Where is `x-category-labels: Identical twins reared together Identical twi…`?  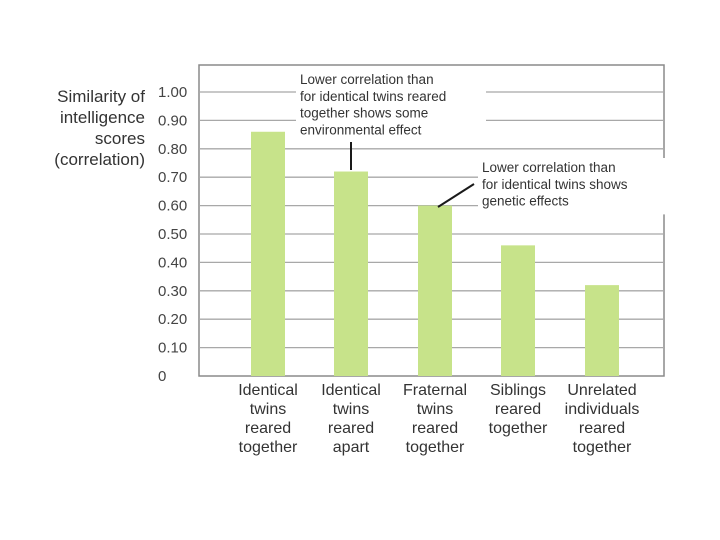 x-category-labels: Identical twins reared together Identical twi… is located at coordinates (438, 419).